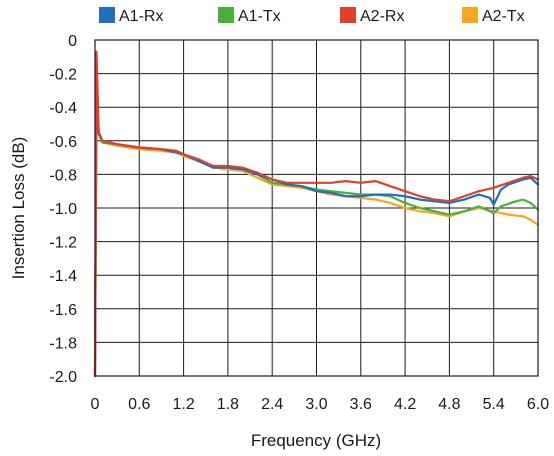  I want to click on y-tick-label: -1.8, so click(63, 343).